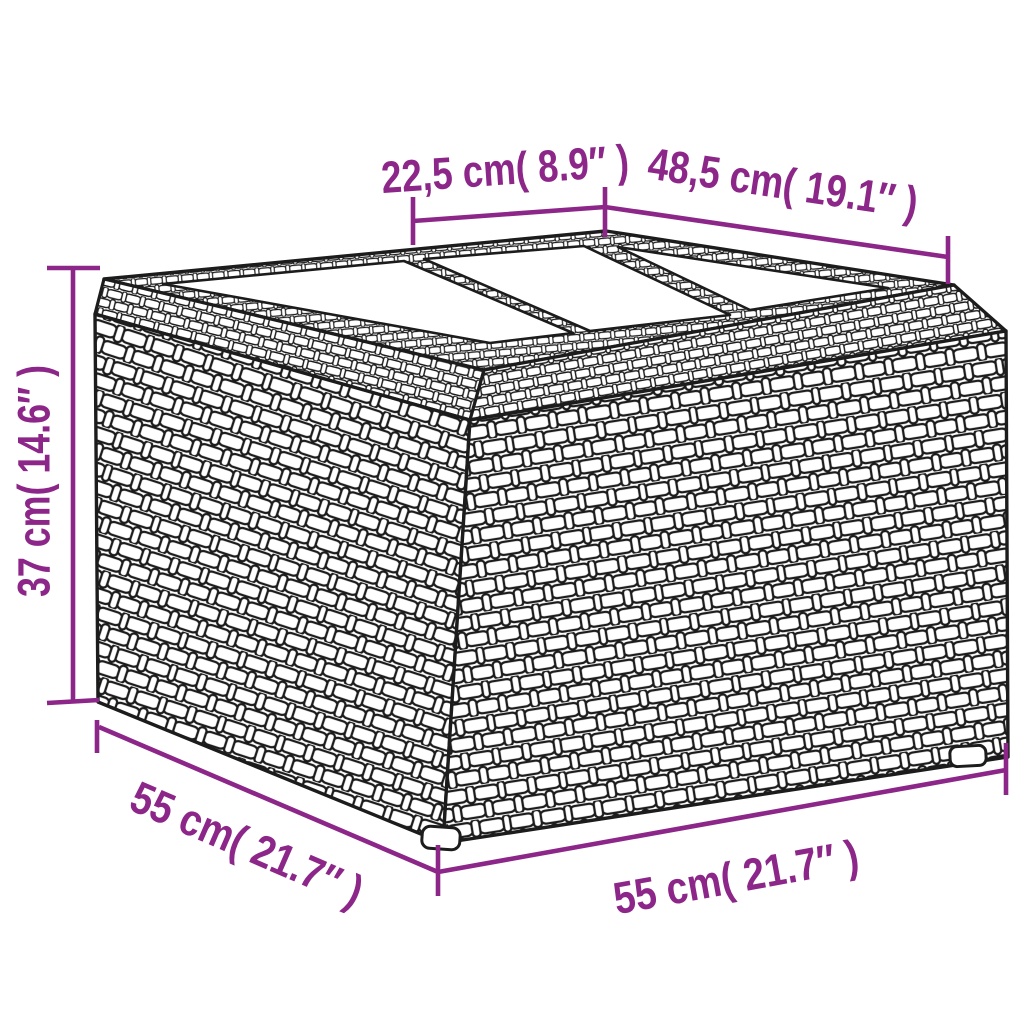 The width and height of the screenshot is (1024, 1024). Describe the element at coordinates (753, 278) in the screenshot. I see `glass-panel-right` at that location.